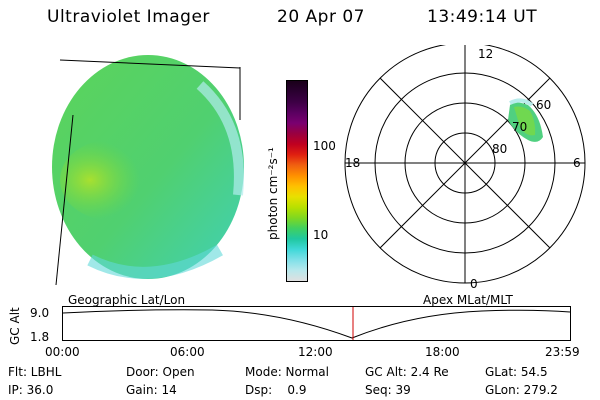 The height and width of the screenshot is (400, 600). Describe the element at coordinates (485, 54) in the screenshot. I see `mlt-label-12: 12` at that location.